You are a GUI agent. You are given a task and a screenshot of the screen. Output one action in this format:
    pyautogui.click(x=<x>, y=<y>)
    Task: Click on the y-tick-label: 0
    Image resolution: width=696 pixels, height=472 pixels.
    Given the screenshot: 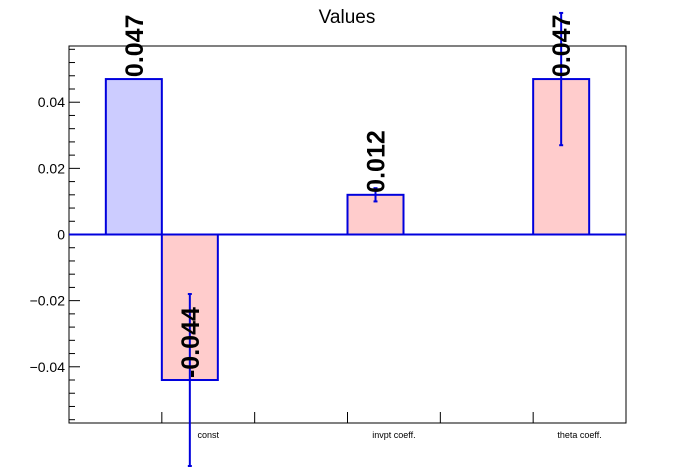 What is the action you would take?
    pyautogui.click(x=61, y=235)
    